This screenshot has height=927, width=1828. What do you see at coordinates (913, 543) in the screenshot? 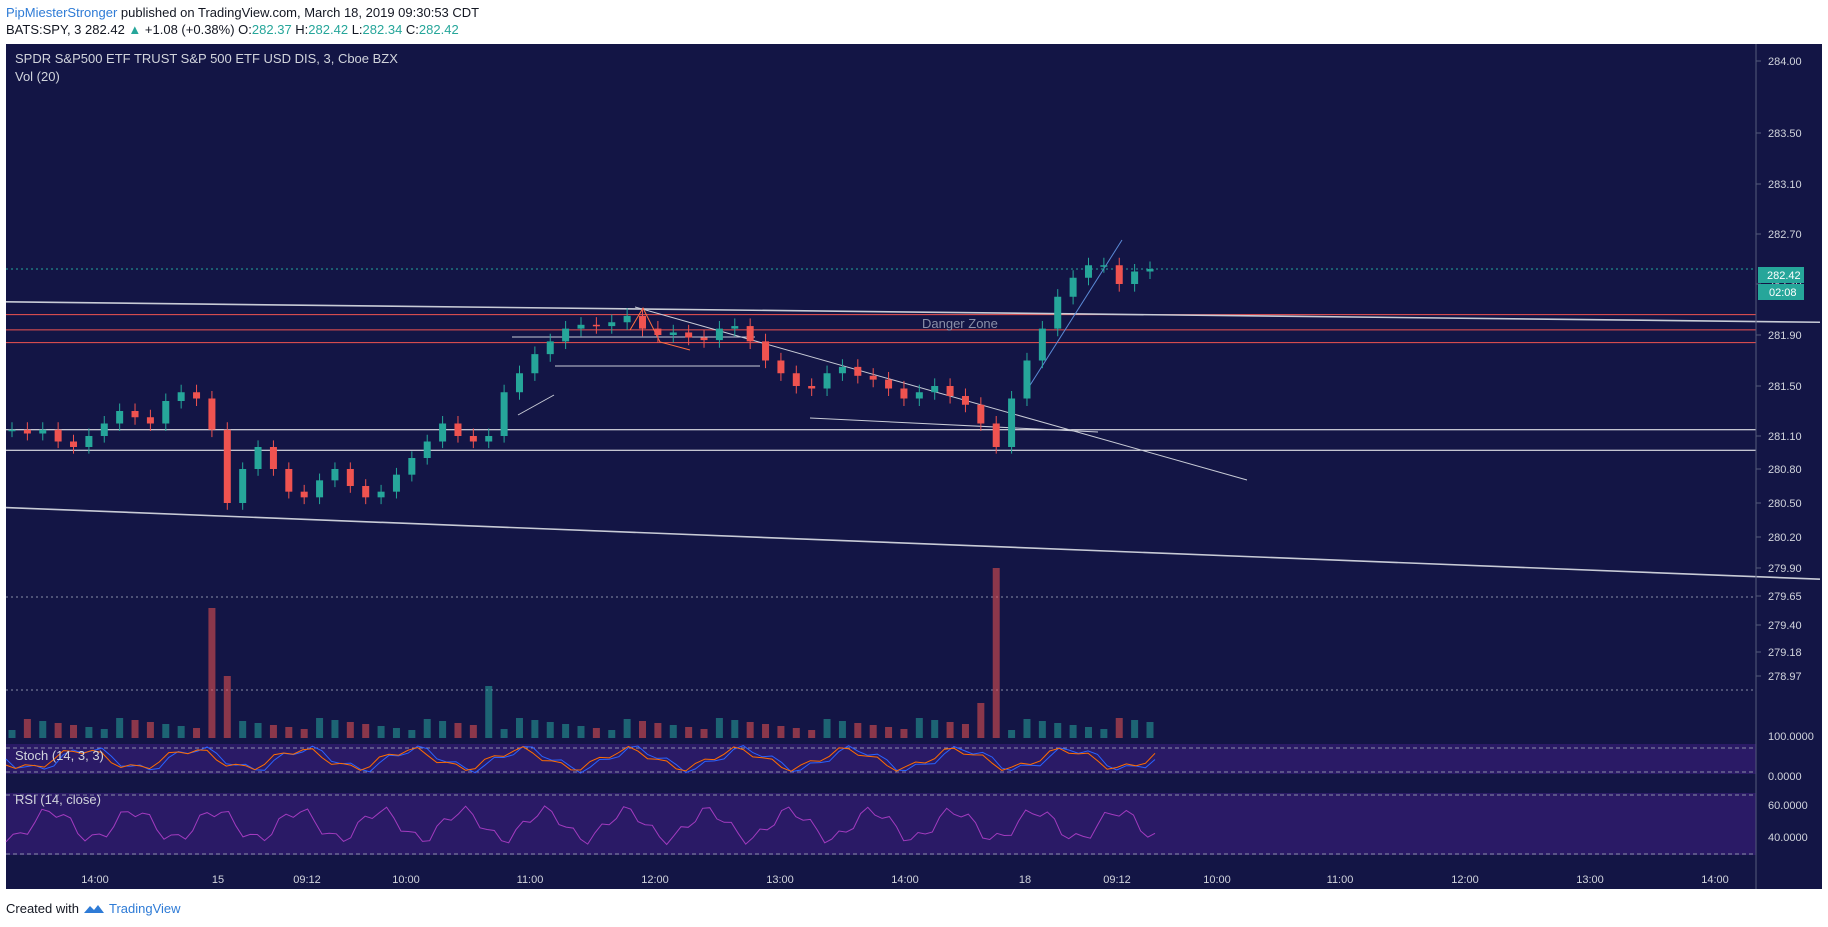
I see `trendline` at bounding box center [913, 543].